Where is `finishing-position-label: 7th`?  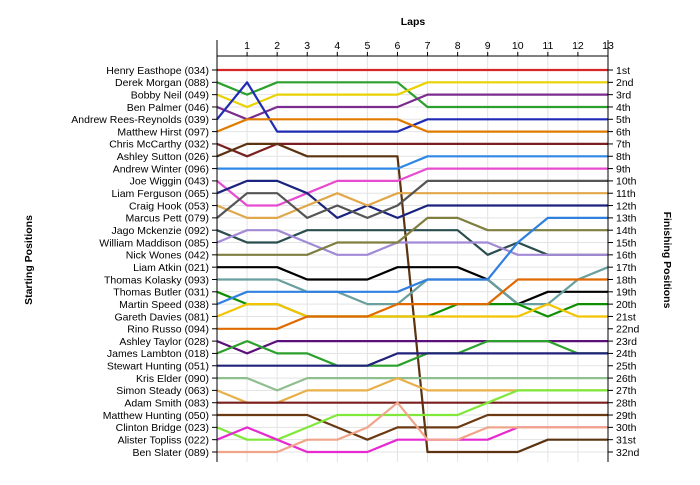 finishing-position-label: 7th is located at coordinates (623, 145).